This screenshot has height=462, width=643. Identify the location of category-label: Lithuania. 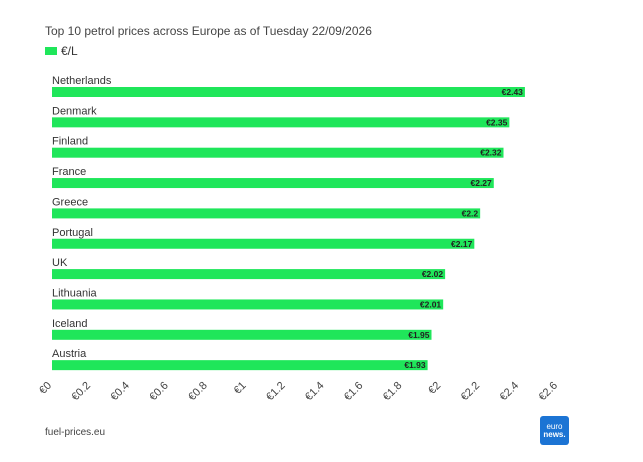
(75, 293).